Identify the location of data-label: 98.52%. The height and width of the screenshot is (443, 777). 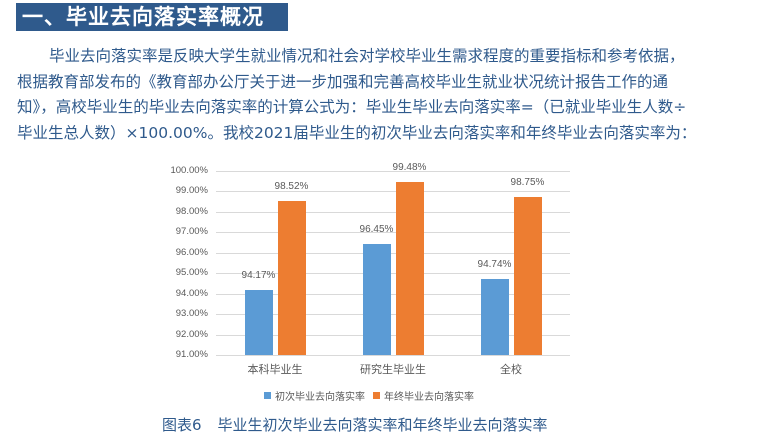
(291, 187).